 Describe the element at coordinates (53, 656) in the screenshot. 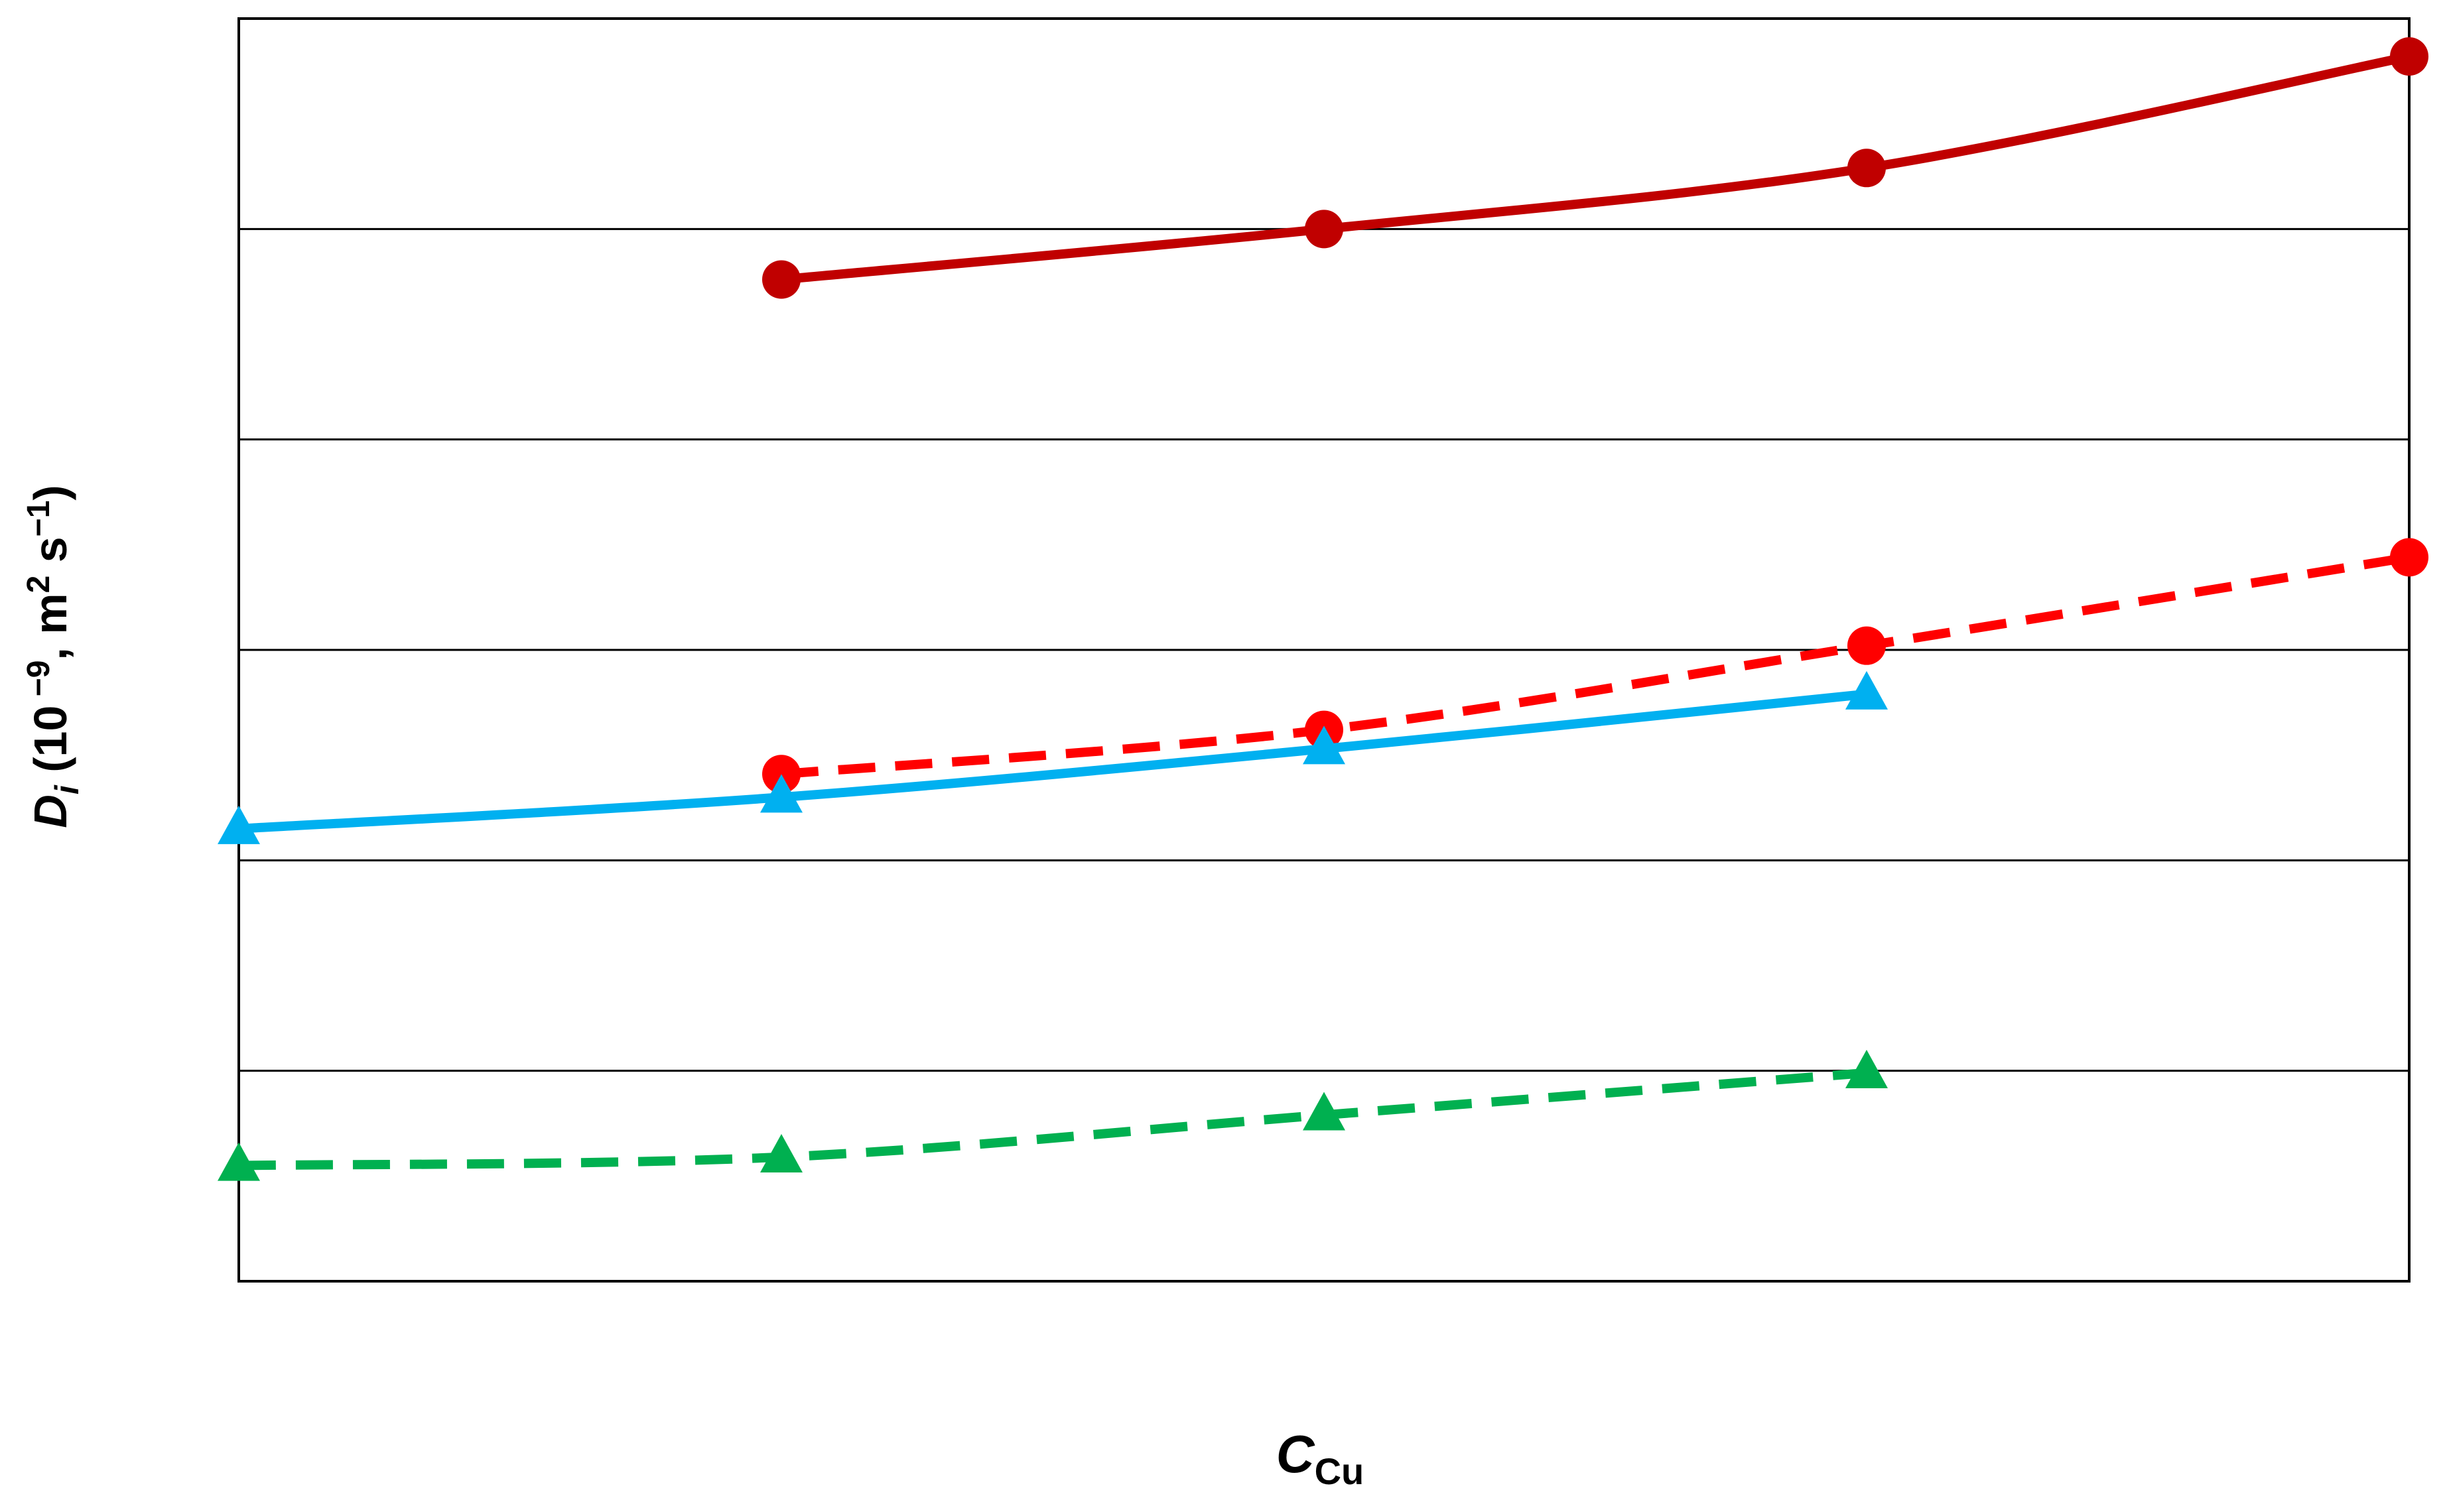

I see `y-axis-label: Di (10 −9, m2 s−1)` at that location.